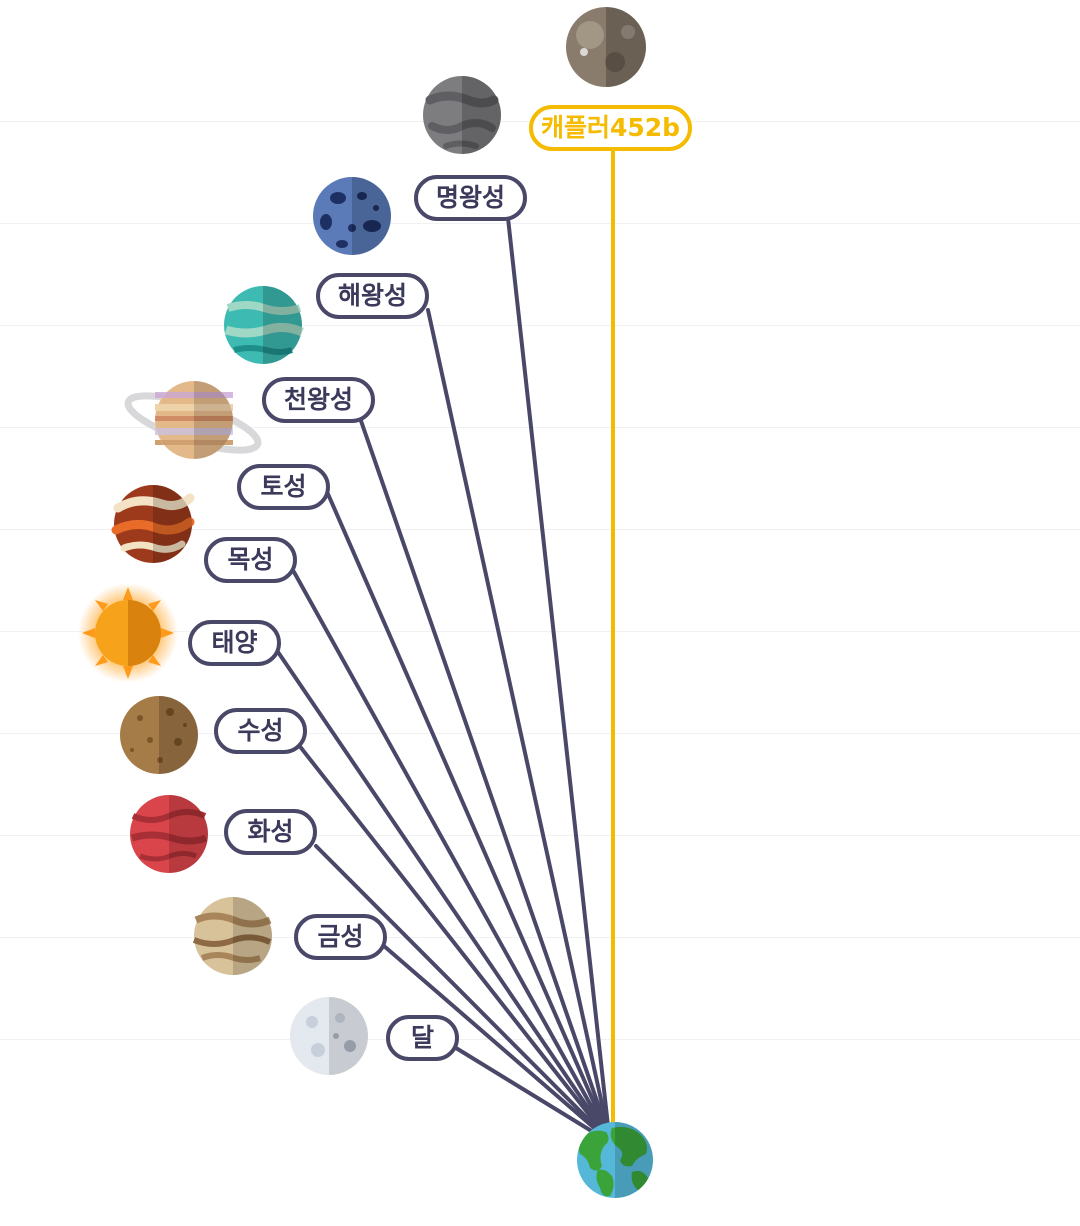  I want to click on connector-venus, so click(492, 1039).